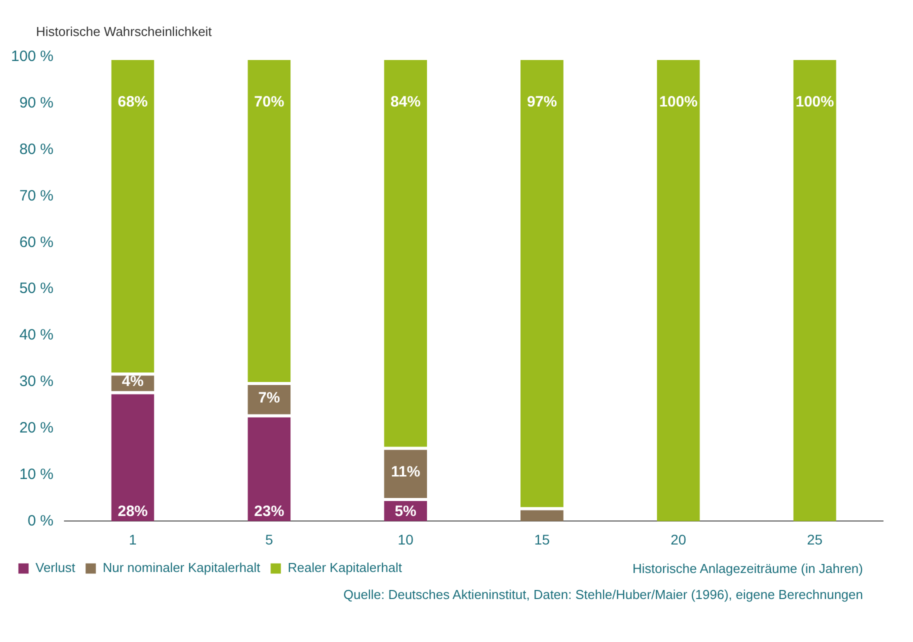 This screenshot has width=913, height=642. I want to click on x-tick-label: 5, so click(269, 539).